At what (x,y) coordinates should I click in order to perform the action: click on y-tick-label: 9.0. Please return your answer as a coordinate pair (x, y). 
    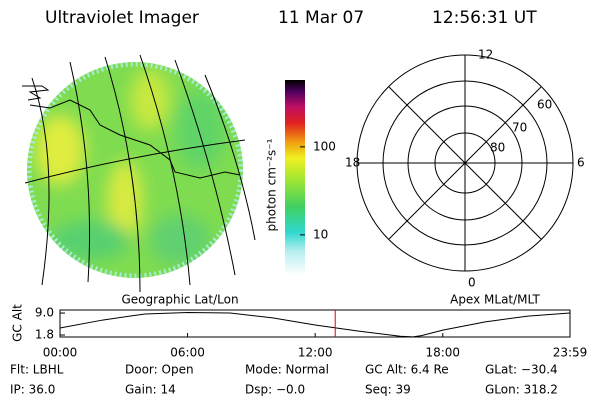
    Looking at the image, I should click on (44, 313).